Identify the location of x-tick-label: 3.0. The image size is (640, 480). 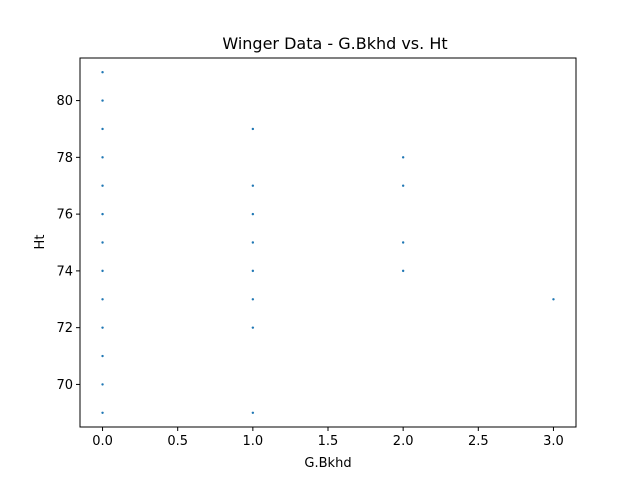
(553, 441).